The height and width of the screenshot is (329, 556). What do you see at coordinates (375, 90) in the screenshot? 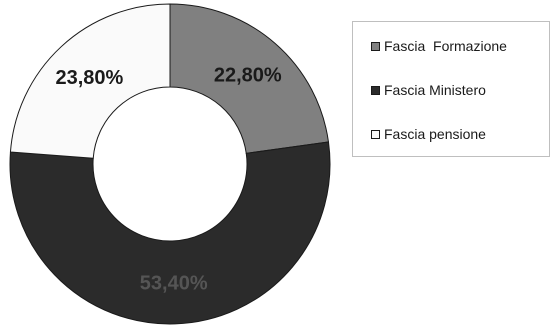
I see `legend-swatch-ministero` at bounding box center [375, 90].